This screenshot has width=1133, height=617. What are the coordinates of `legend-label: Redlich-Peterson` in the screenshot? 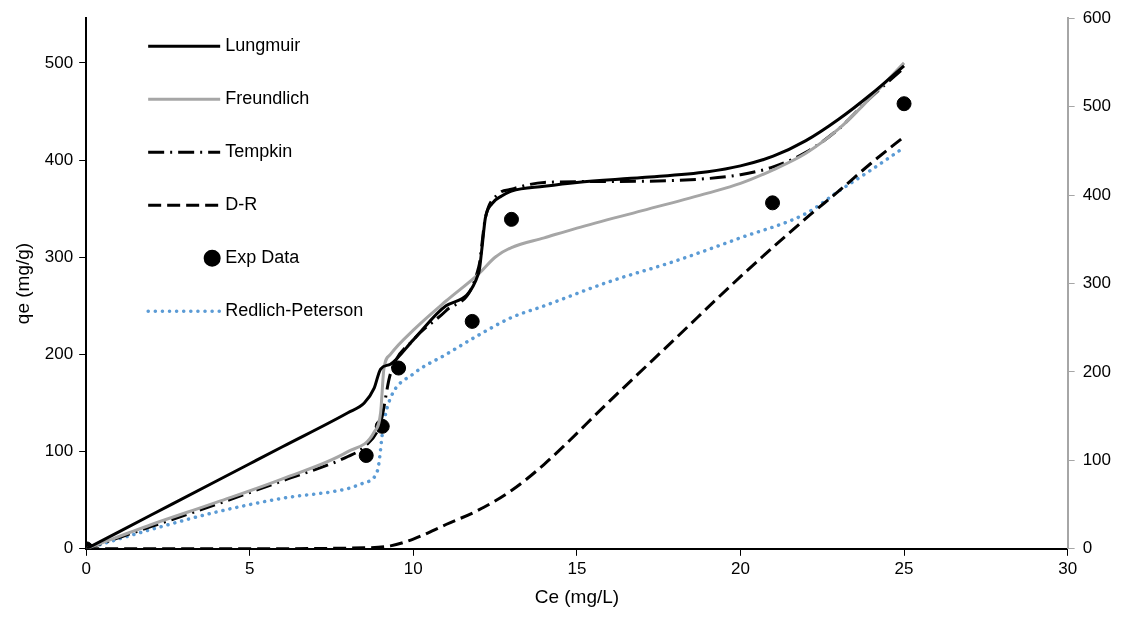 It's located at (294, 310).